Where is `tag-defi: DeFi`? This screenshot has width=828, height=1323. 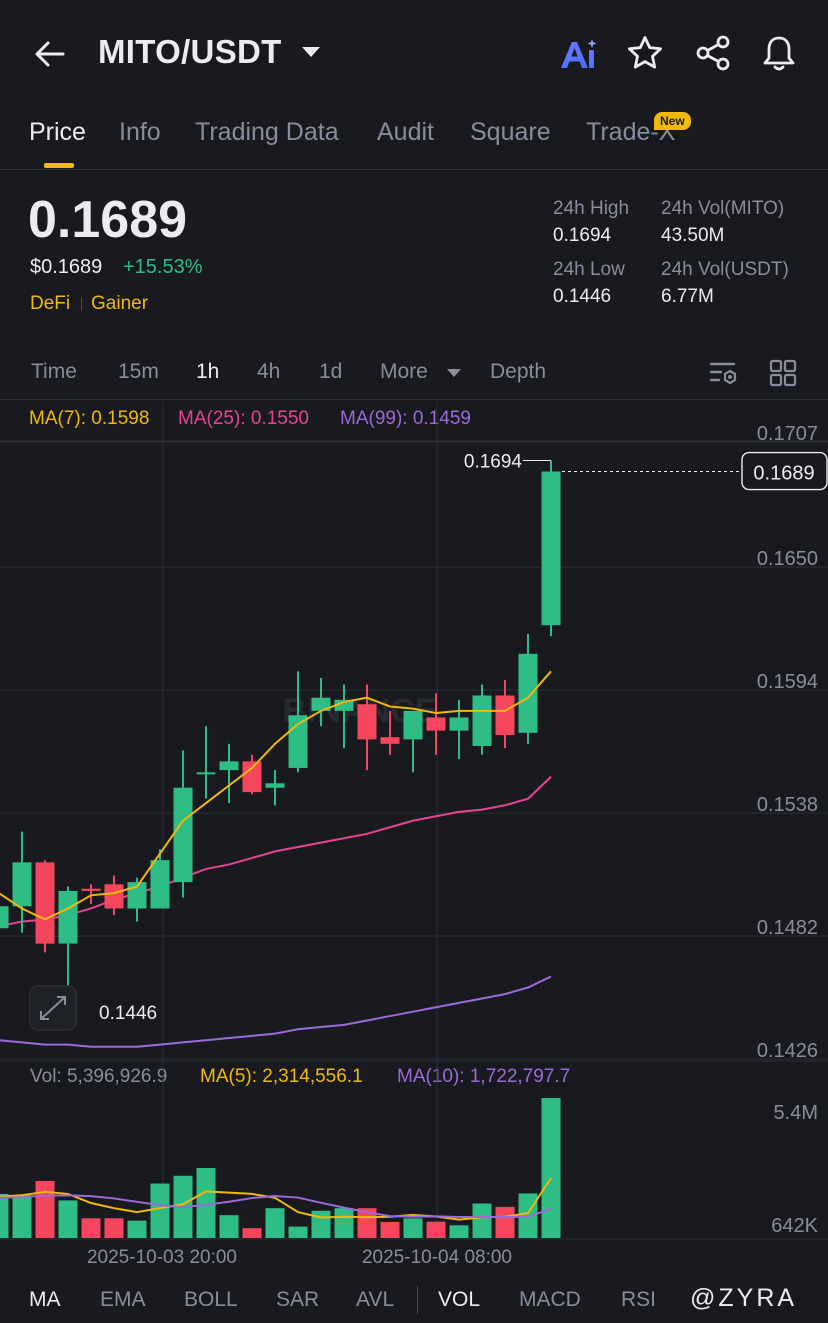
tag-defi: DeFi is located at coordinates (50, 303).